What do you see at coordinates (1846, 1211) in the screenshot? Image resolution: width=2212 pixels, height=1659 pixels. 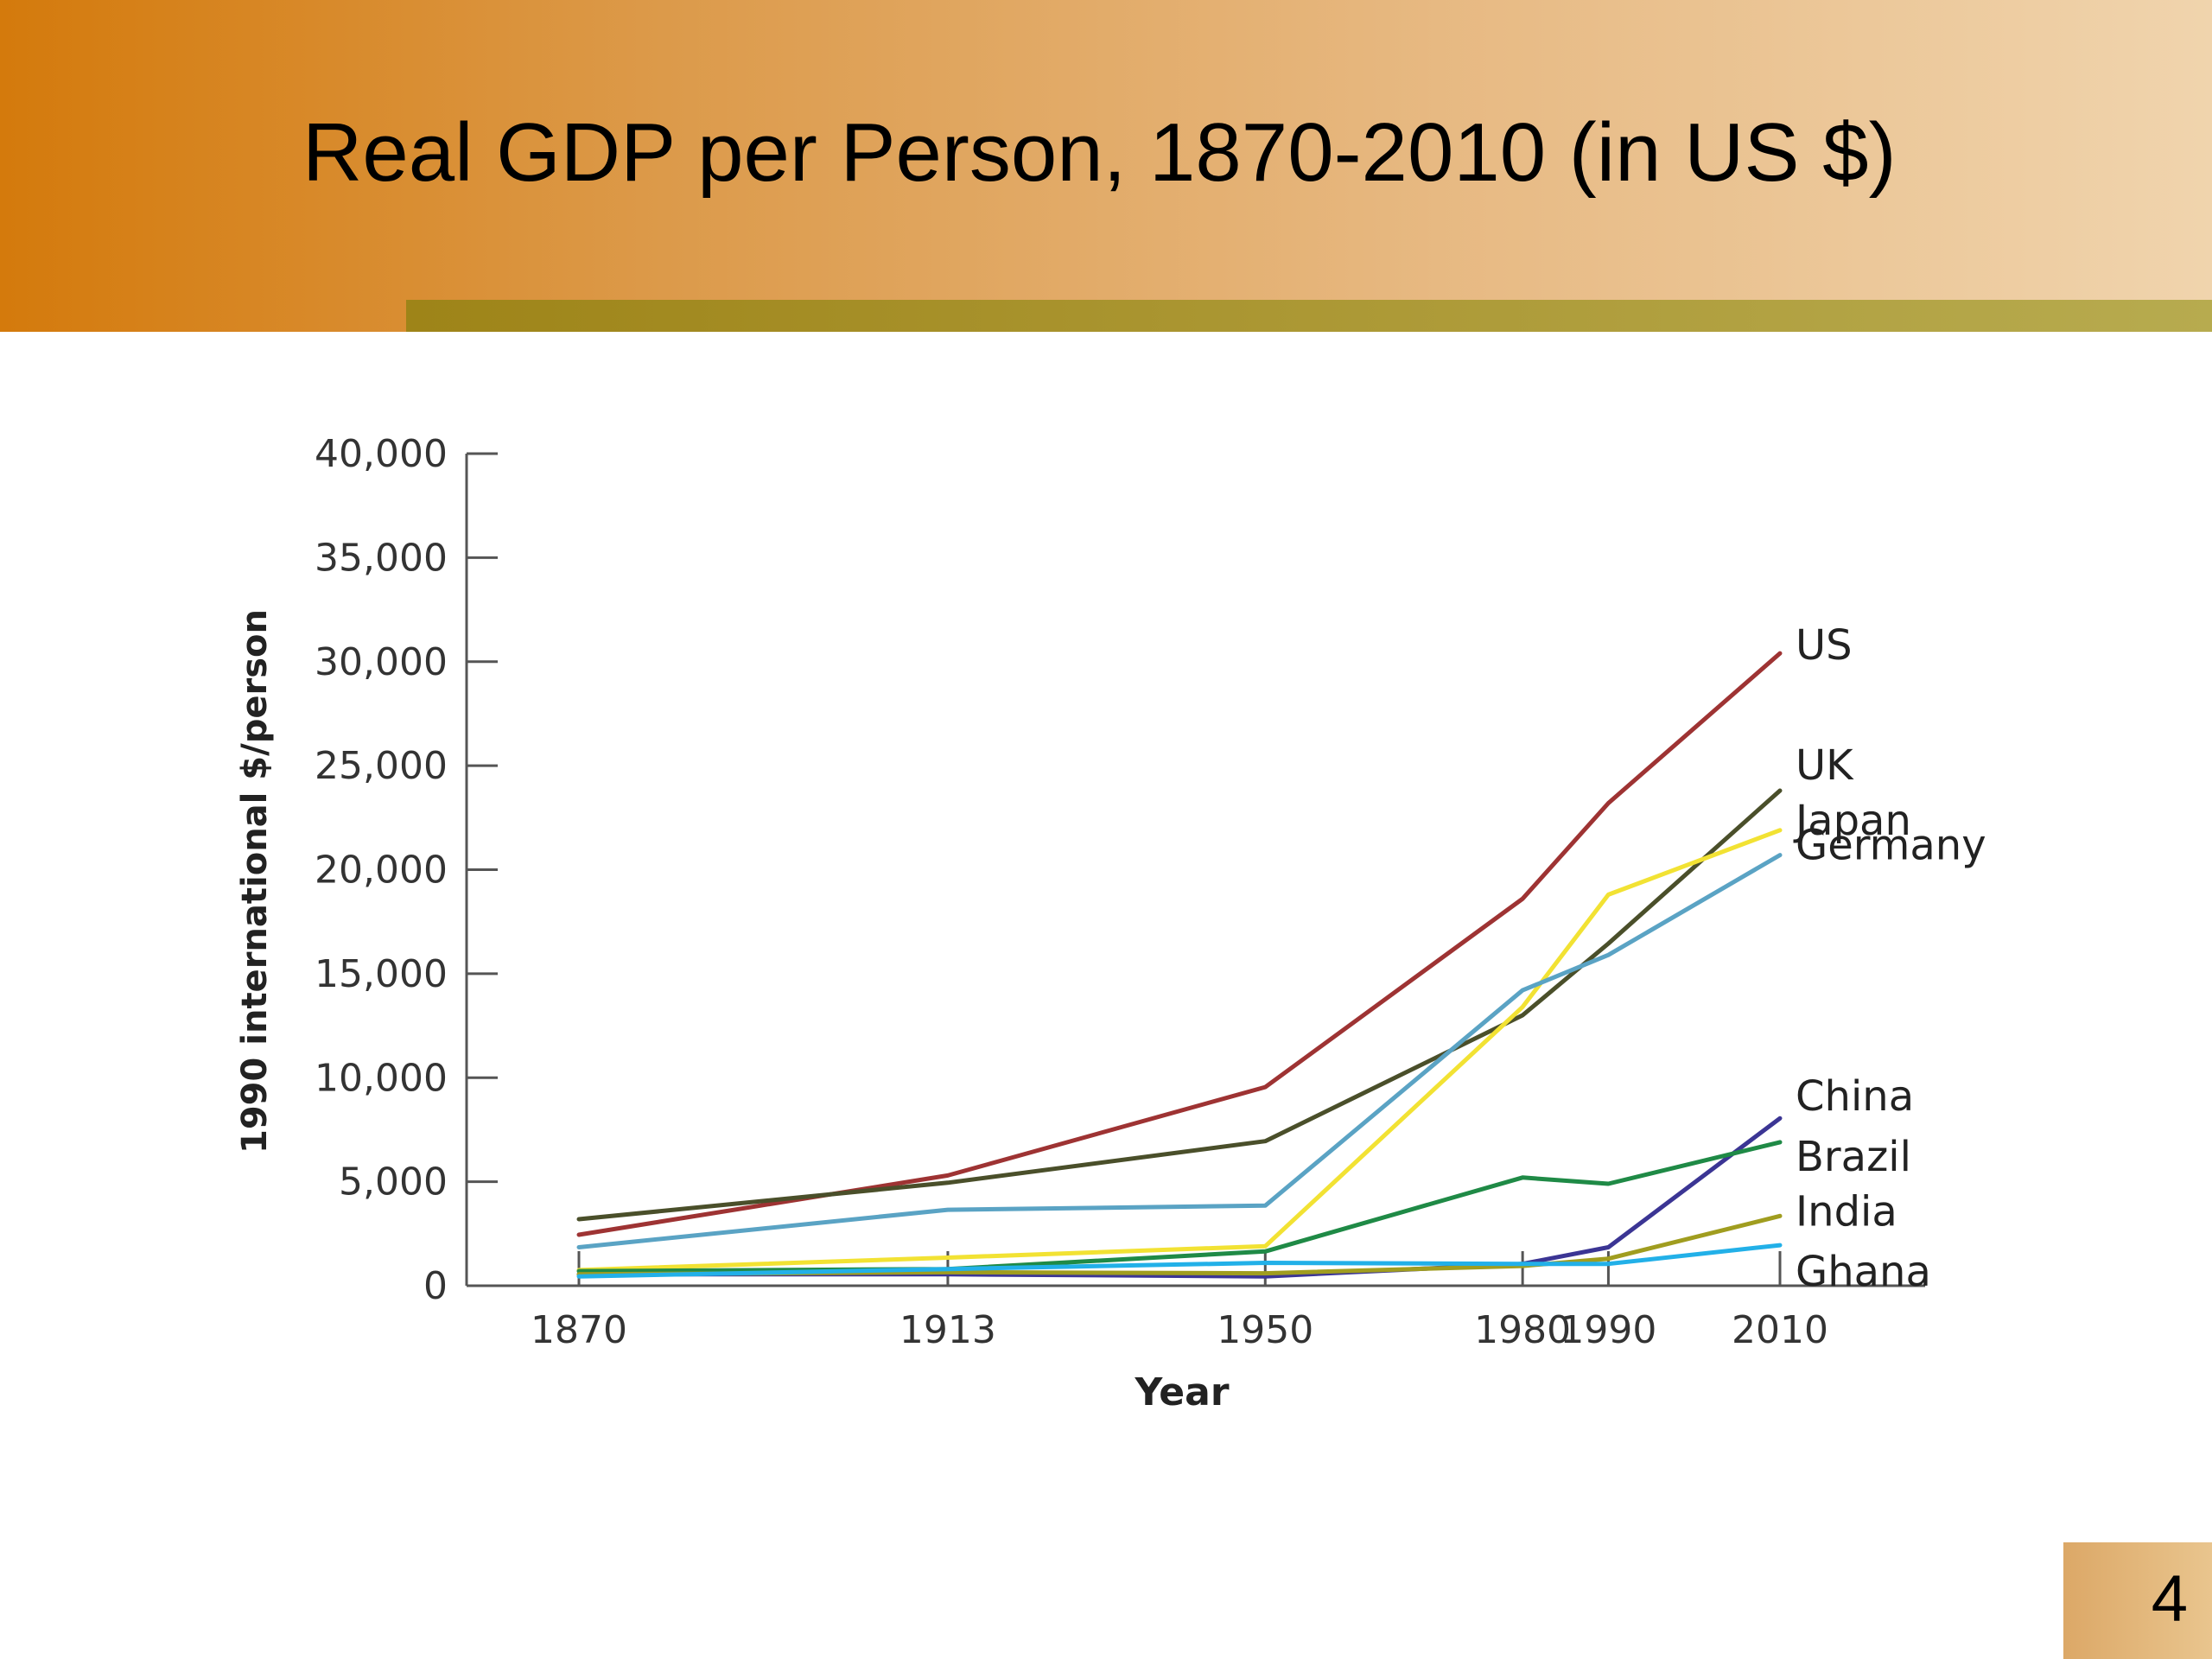 I see `series-label-india: India` at bounding box center [1846, 1211].